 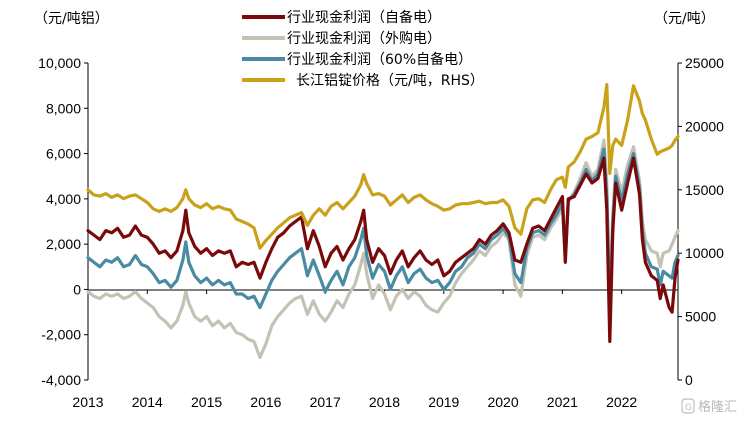 What do you see at coordinates (325, 402) in the screenshot?
I see `x-tick-label: 2017` at bounding box center [325, 402].